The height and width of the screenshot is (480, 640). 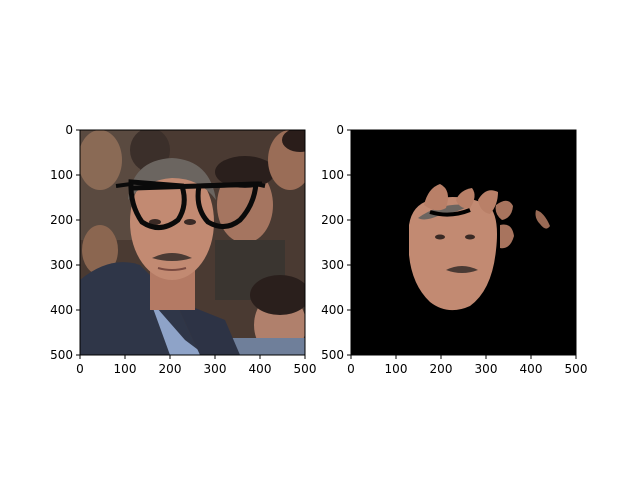 What do you see at coordinates (80, 369) in the screenshot?
I see `left-xtick-label: 0` at bounding box center [80, 369].